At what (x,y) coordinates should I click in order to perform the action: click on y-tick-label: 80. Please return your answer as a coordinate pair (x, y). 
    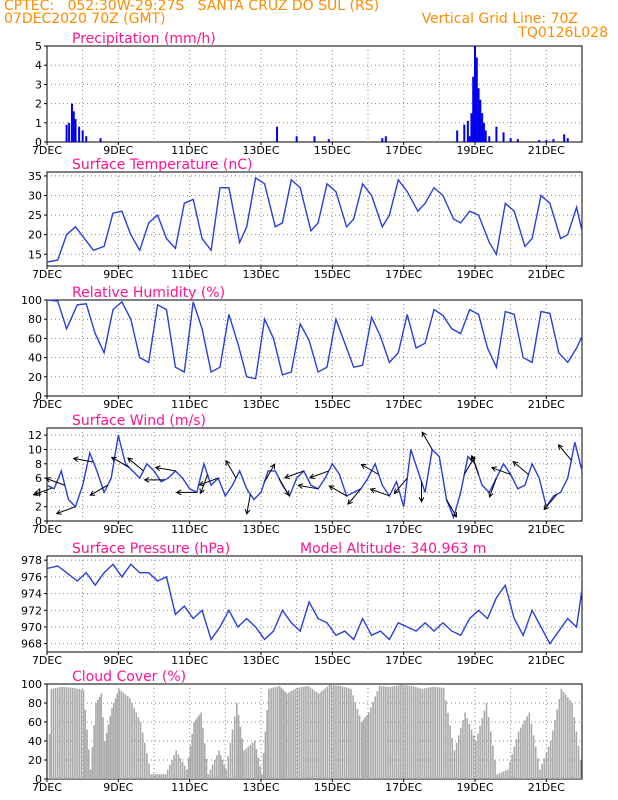
    Looking at the image, I should click on (35, 319).